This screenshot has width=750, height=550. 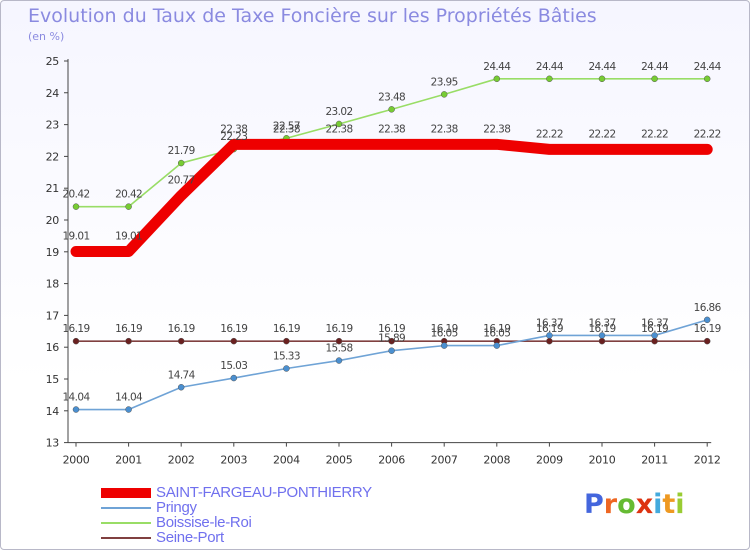 I want to click on data-label: 23.48, so click(x=391, y=97).